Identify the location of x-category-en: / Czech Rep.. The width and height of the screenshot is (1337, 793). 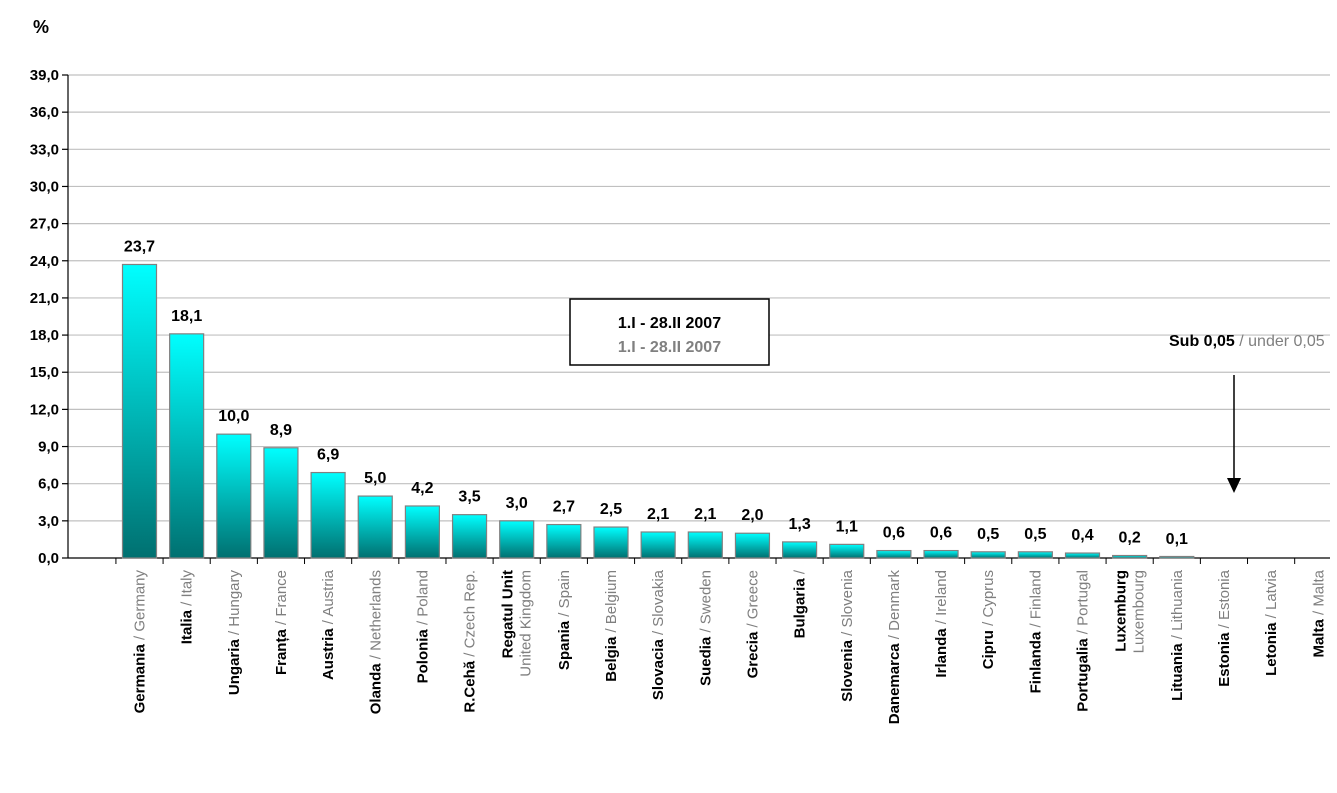
(470, 615).